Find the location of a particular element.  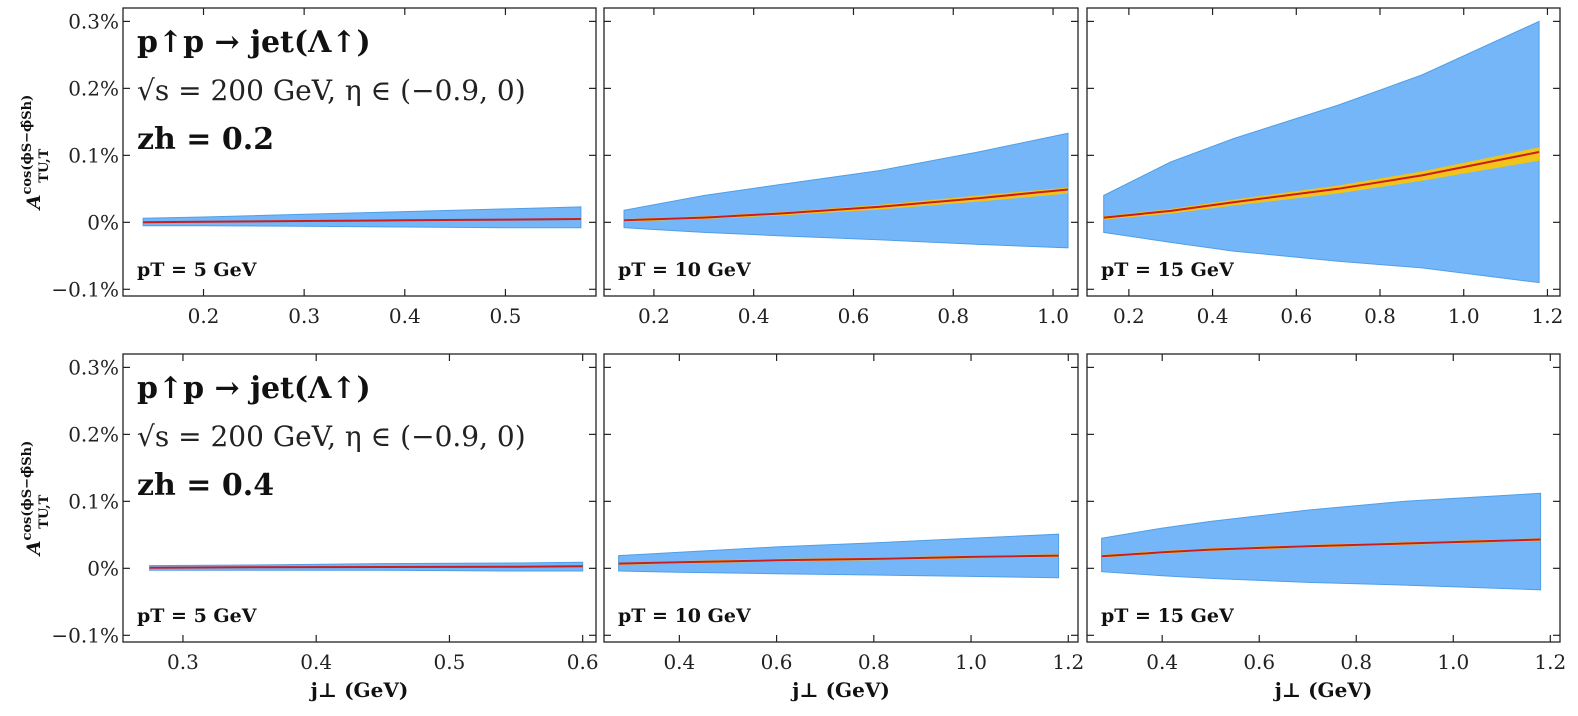

zh-label: zh = 0.4 is located at coordinates (205, 485).